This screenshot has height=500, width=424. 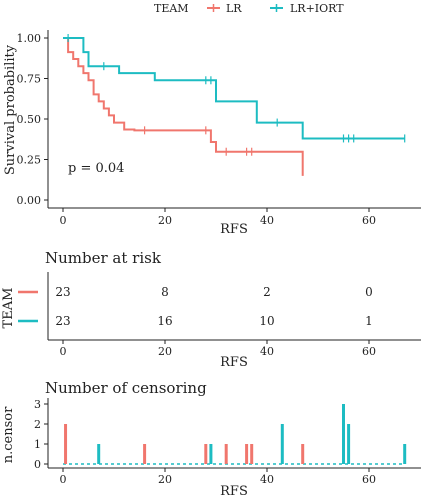 What do you see at coordinates (267, 220) in the screenshot?
I see `survival-x-tick-label: 40` at bounding box center [267, 220].